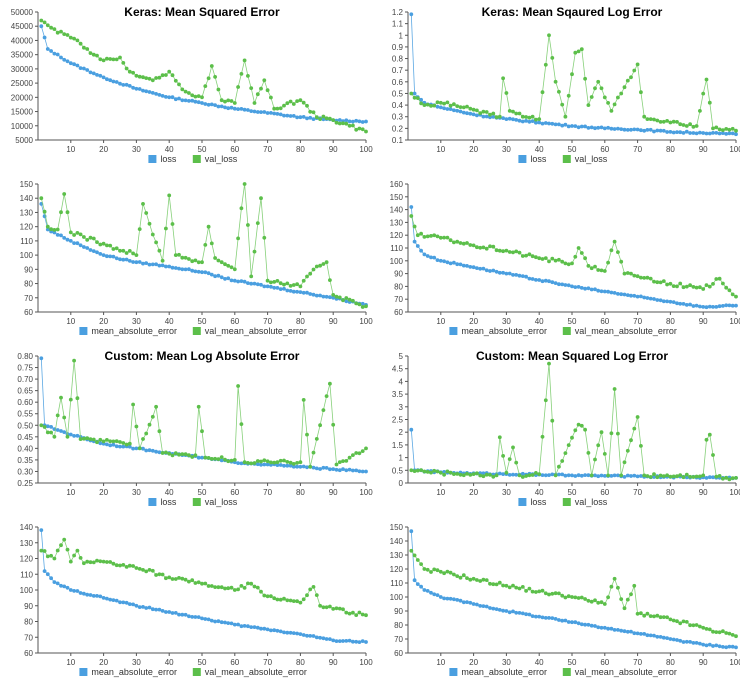 The height and width of the screenshot is (685, 740). I want to click on y-tick-label: 80, so click(28, 622).